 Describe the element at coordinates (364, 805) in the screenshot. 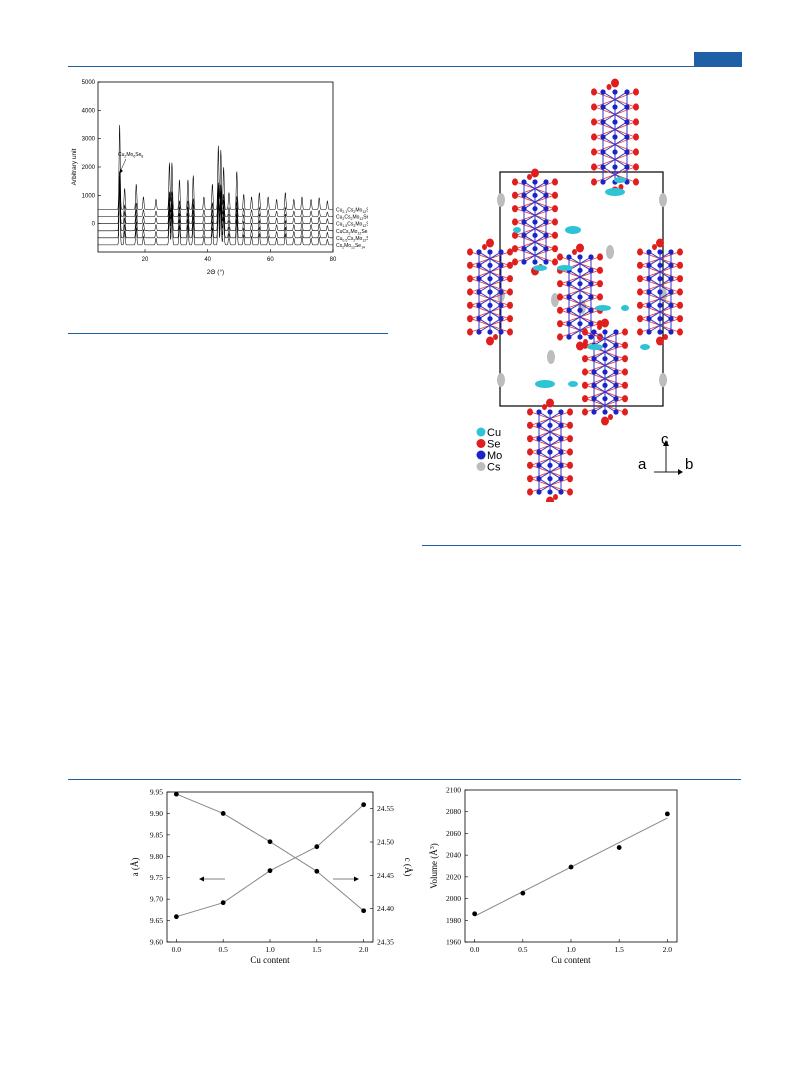

I see `data-point-right` at that location.